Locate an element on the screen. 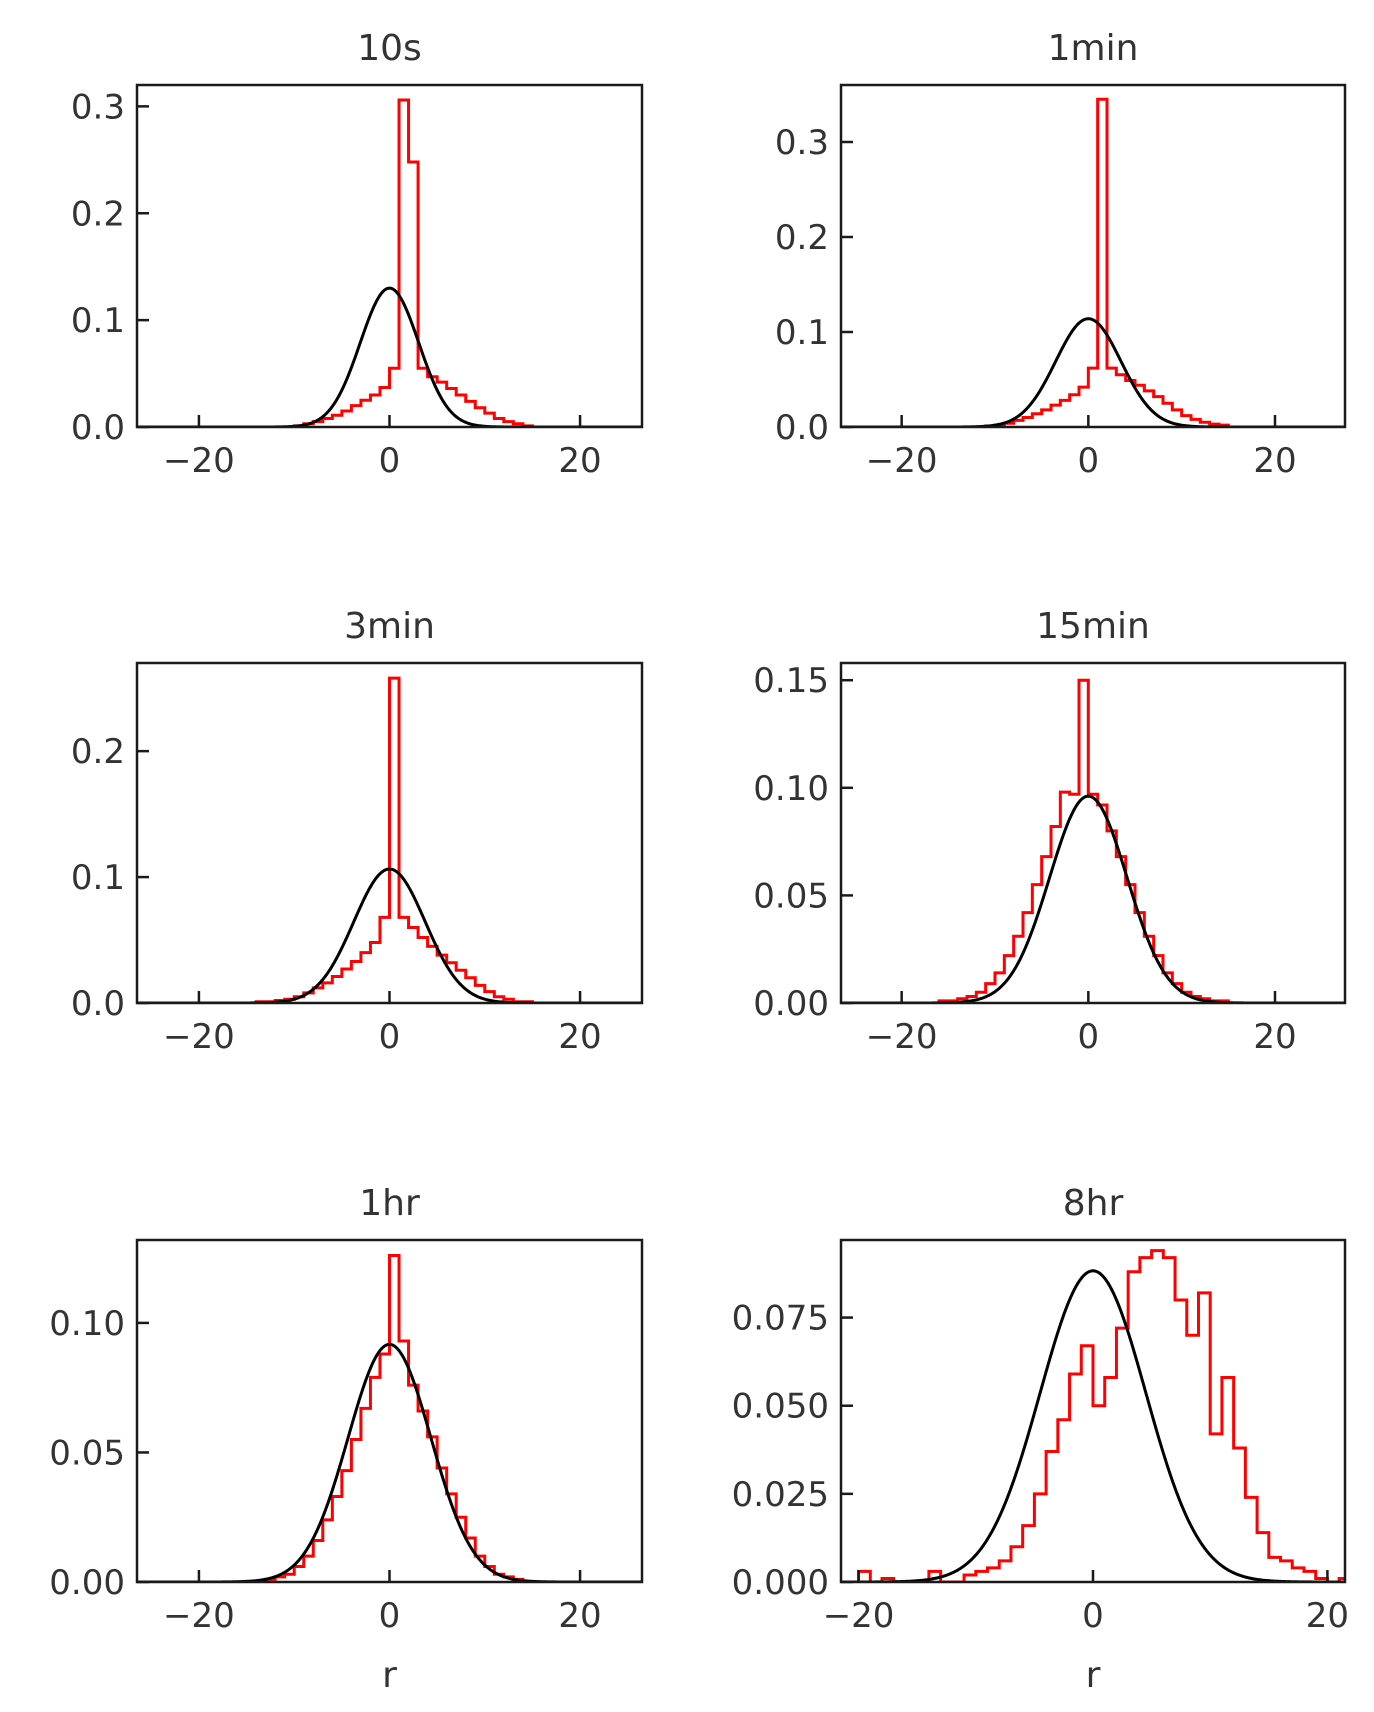 The width and height of the screenshot is (1374, 1712). subplot-1: −20 0 20 0.0 0.1 0.2 0.3 10s is located at coordinates (357, 254).